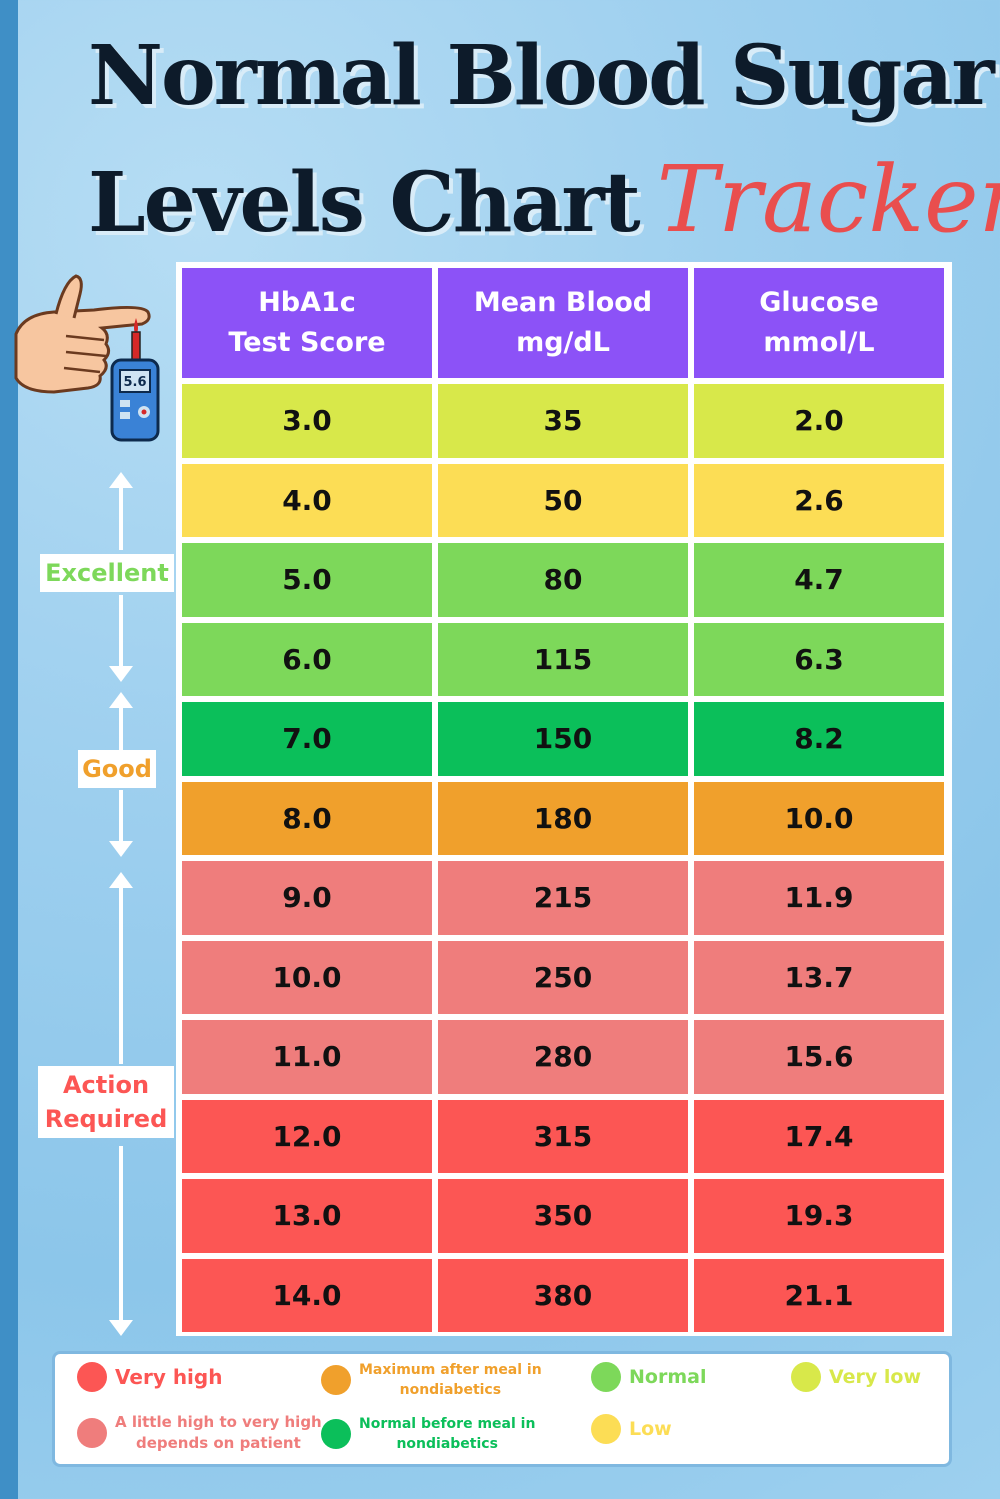  Describe the element at coordinates (563, 580) in the screenshot. I see `cell-mean-blood: 80` at that location.